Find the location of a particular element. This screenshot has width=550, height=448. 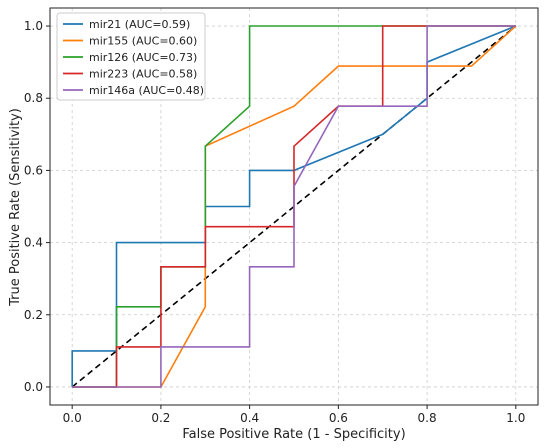

y-tick-label: 0.6 is located at coordinates (33, 170).